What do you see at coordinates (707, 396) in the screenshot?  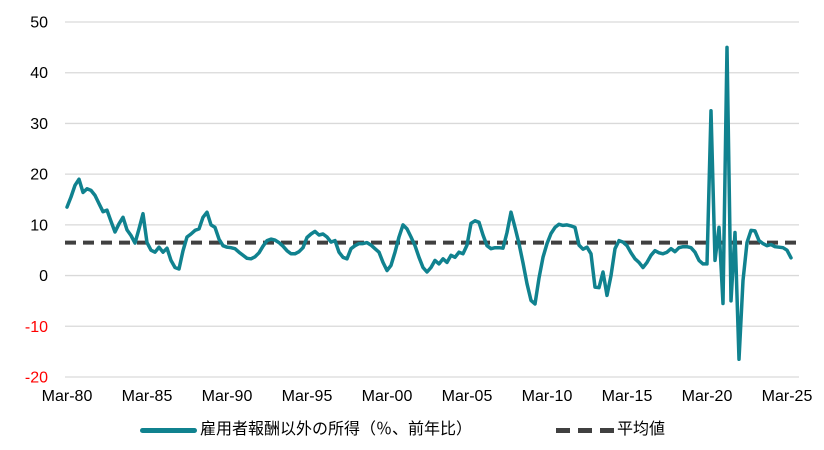 I see `x-tick-label: Mar-20` at bounding box center [707, 396].